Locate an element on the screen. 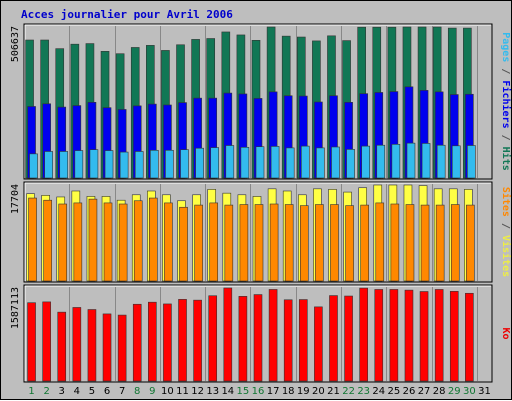  x-tick-label: 10 is located at coordinates (167, 391).